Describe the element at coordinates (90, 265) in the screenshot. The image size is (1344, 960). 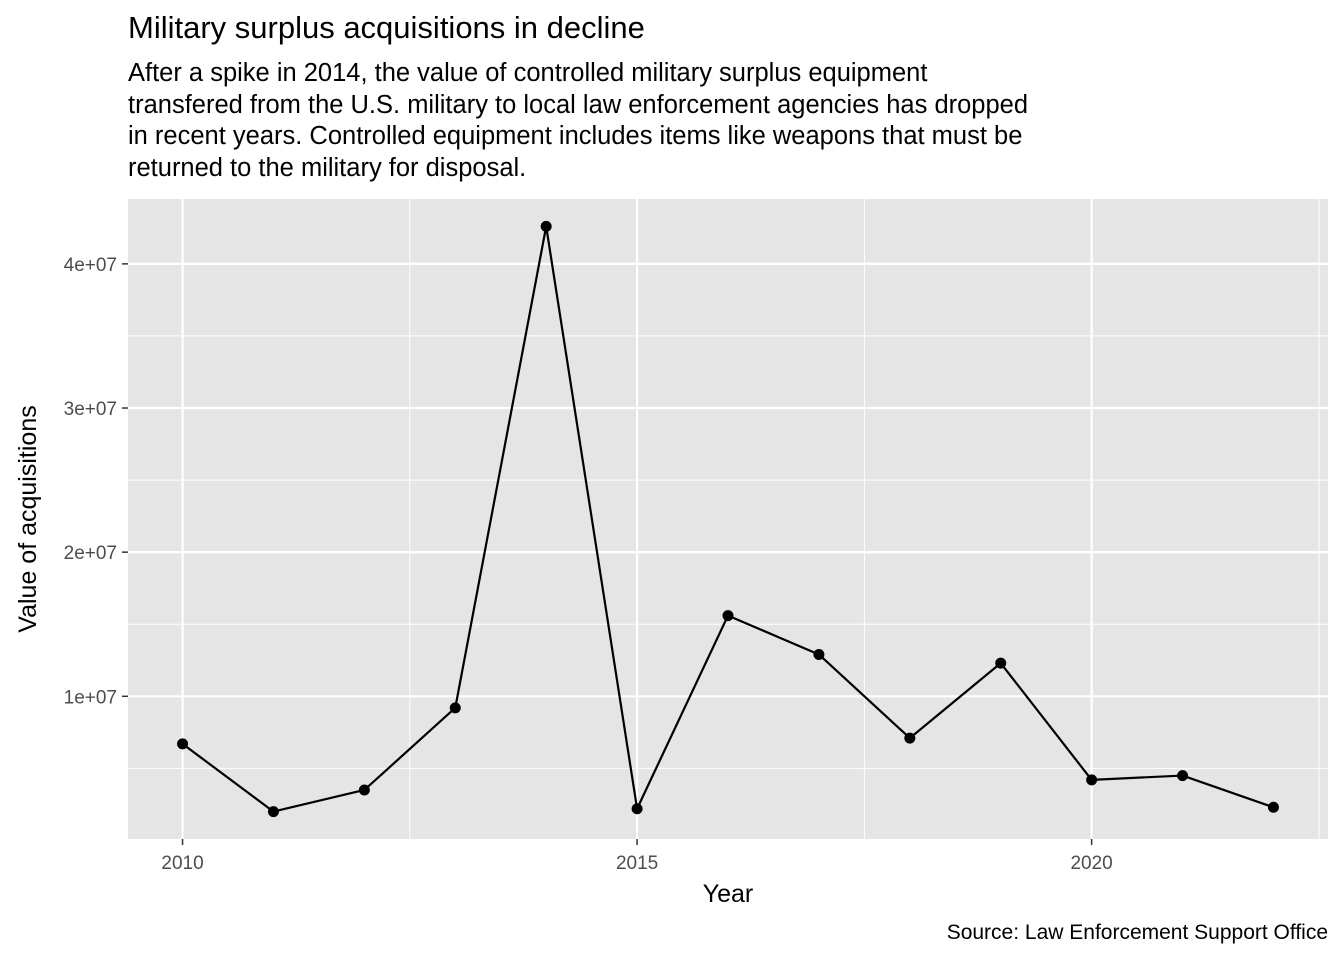
I see `y-tick-label: 4e+07` at that location.